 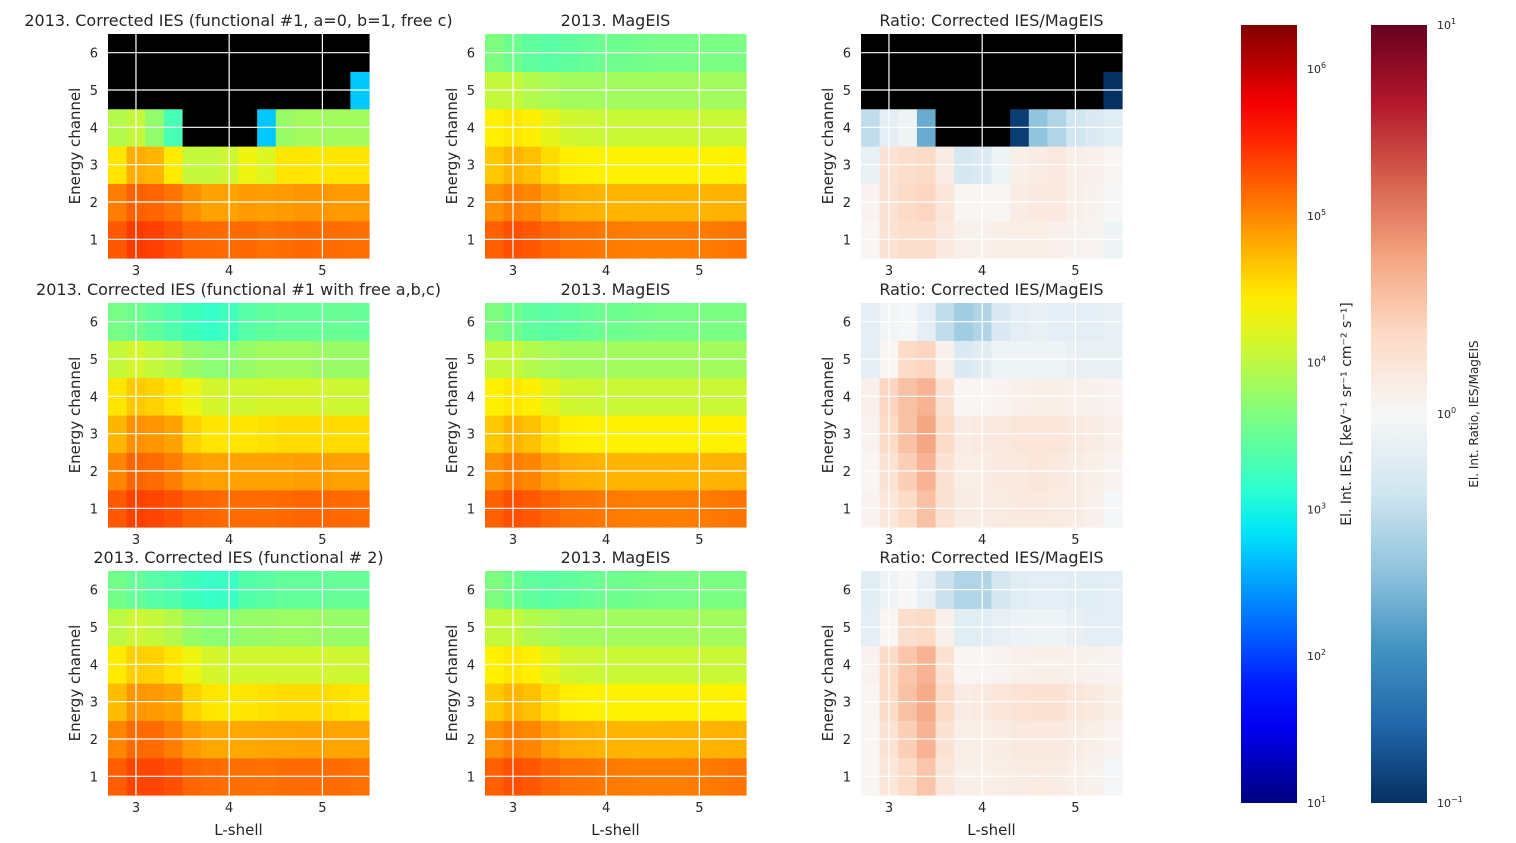 I want to click on colorbar-tick-label: 10³, so click(x=1316, y=508).